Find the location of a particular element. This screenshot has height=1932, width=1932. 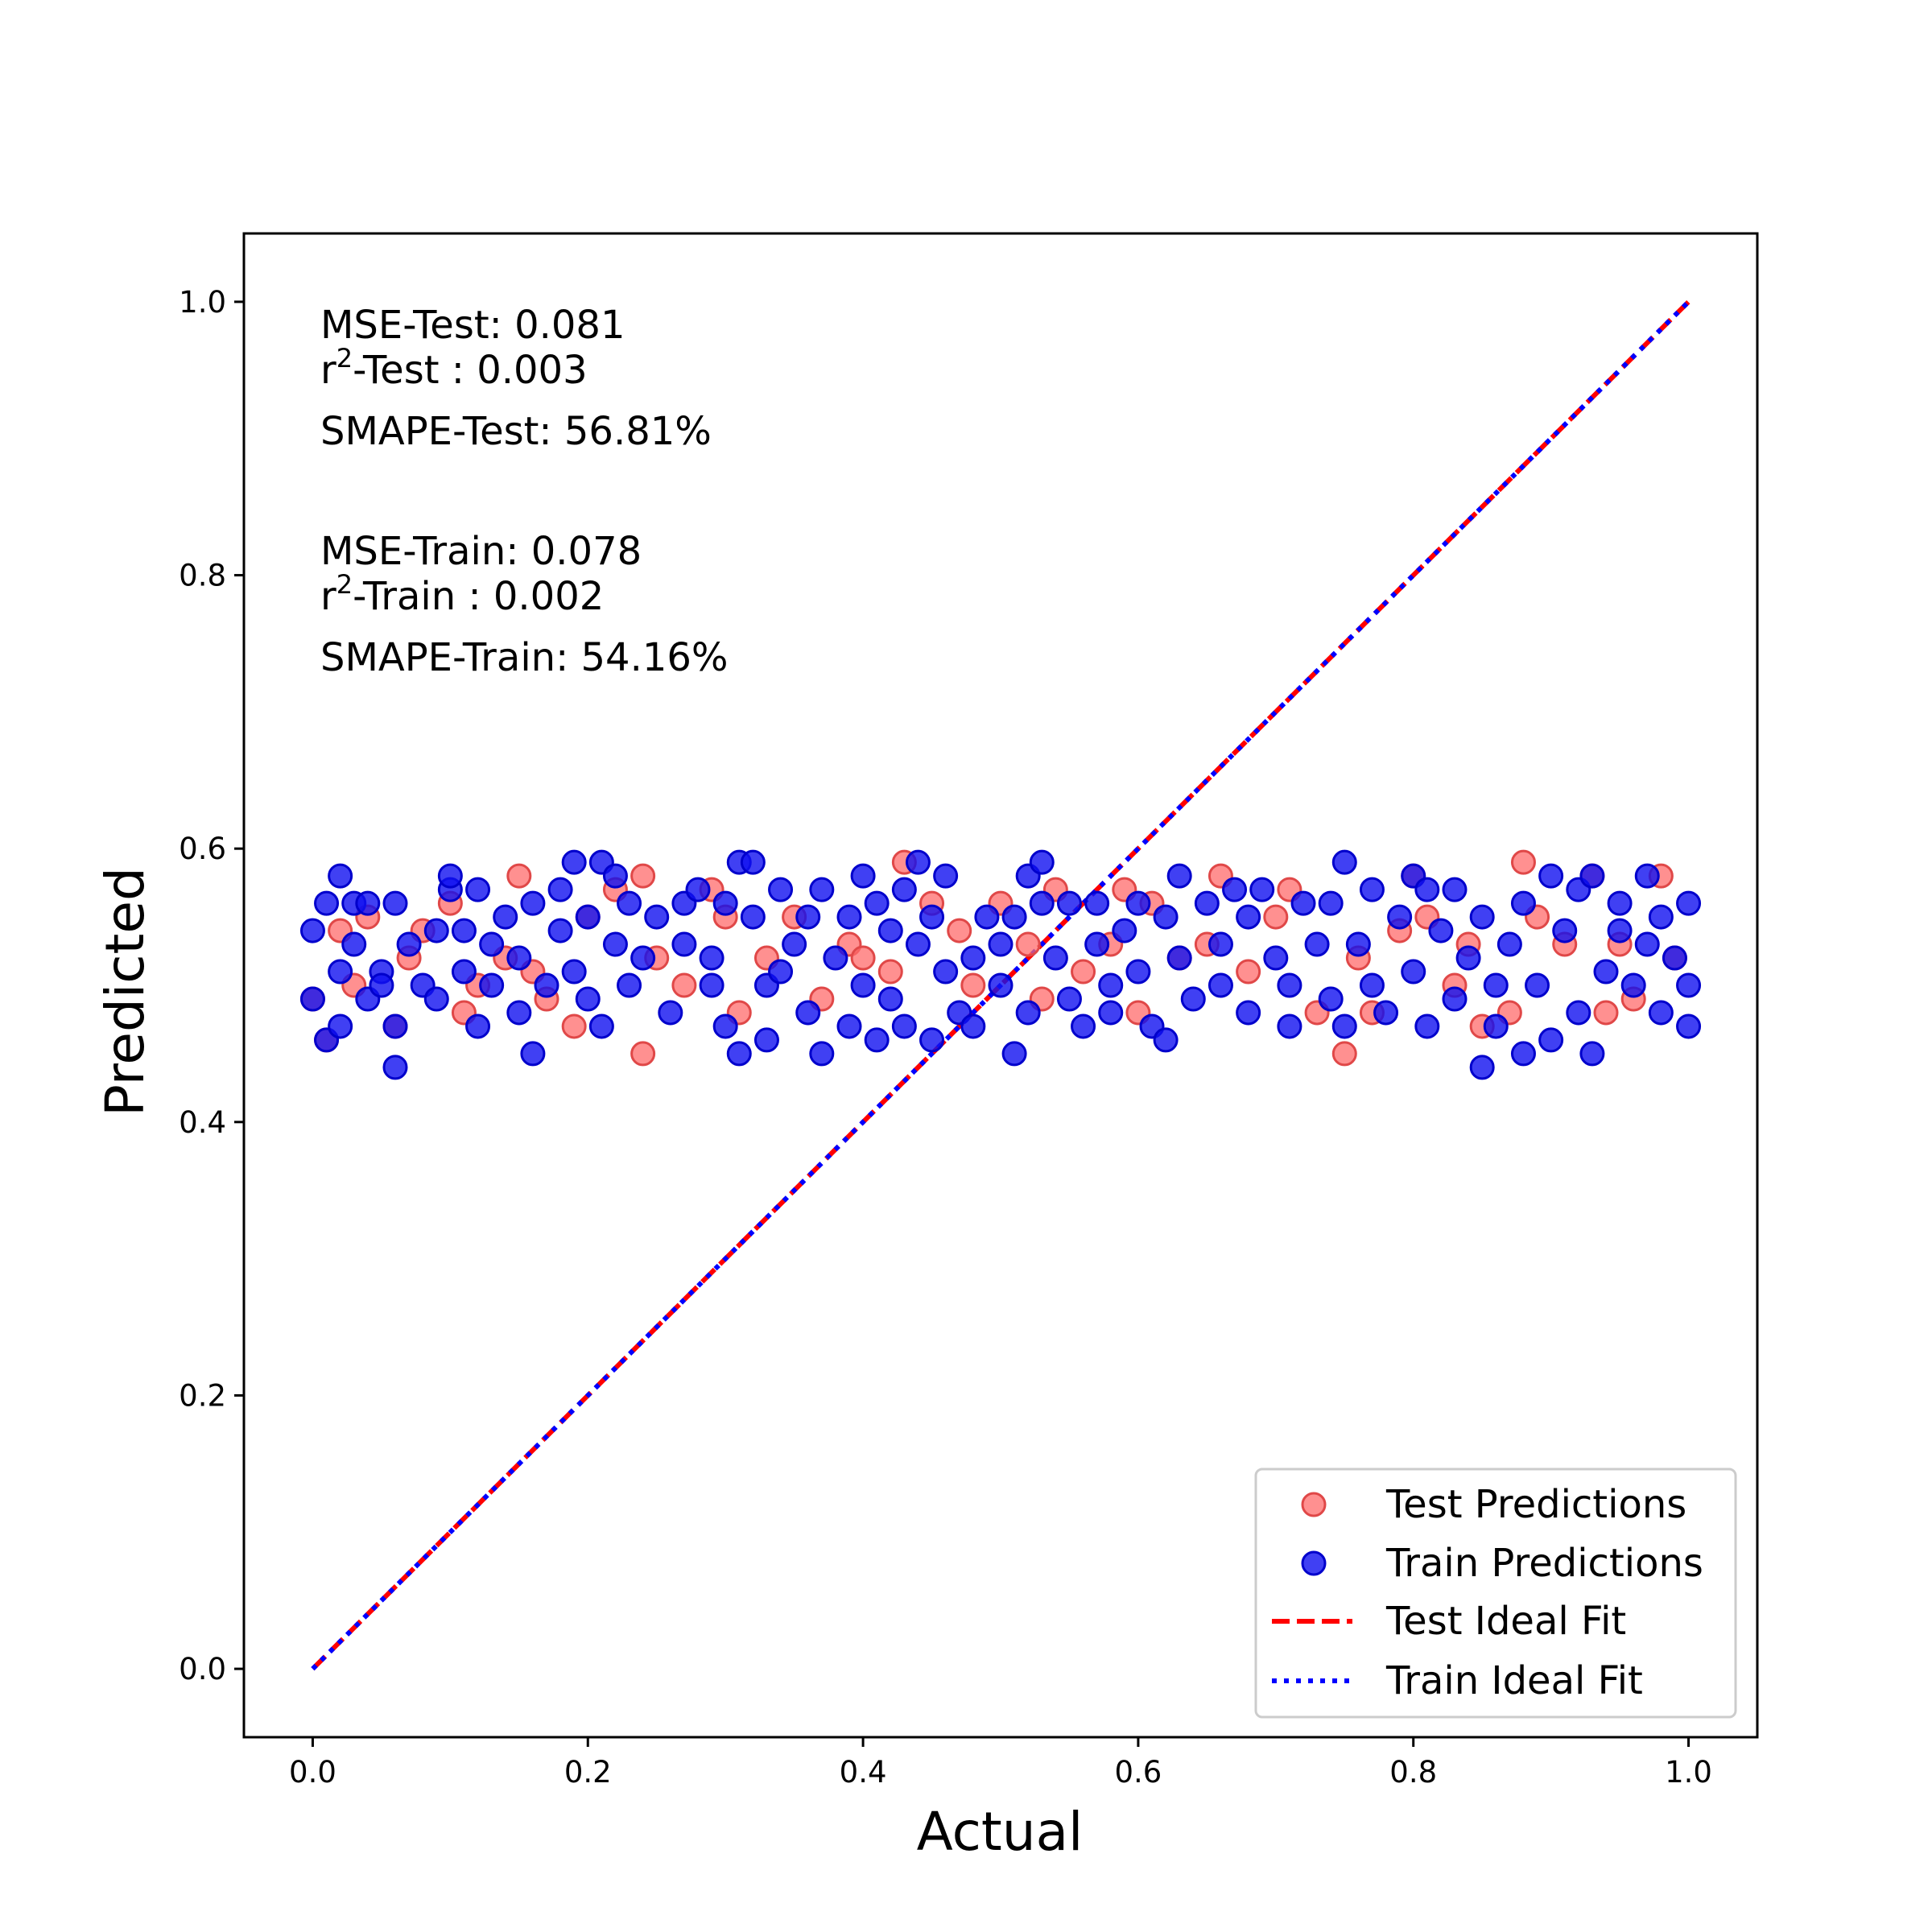

x-tick-label: 0.8 is located at coordinates (1413, 1772).